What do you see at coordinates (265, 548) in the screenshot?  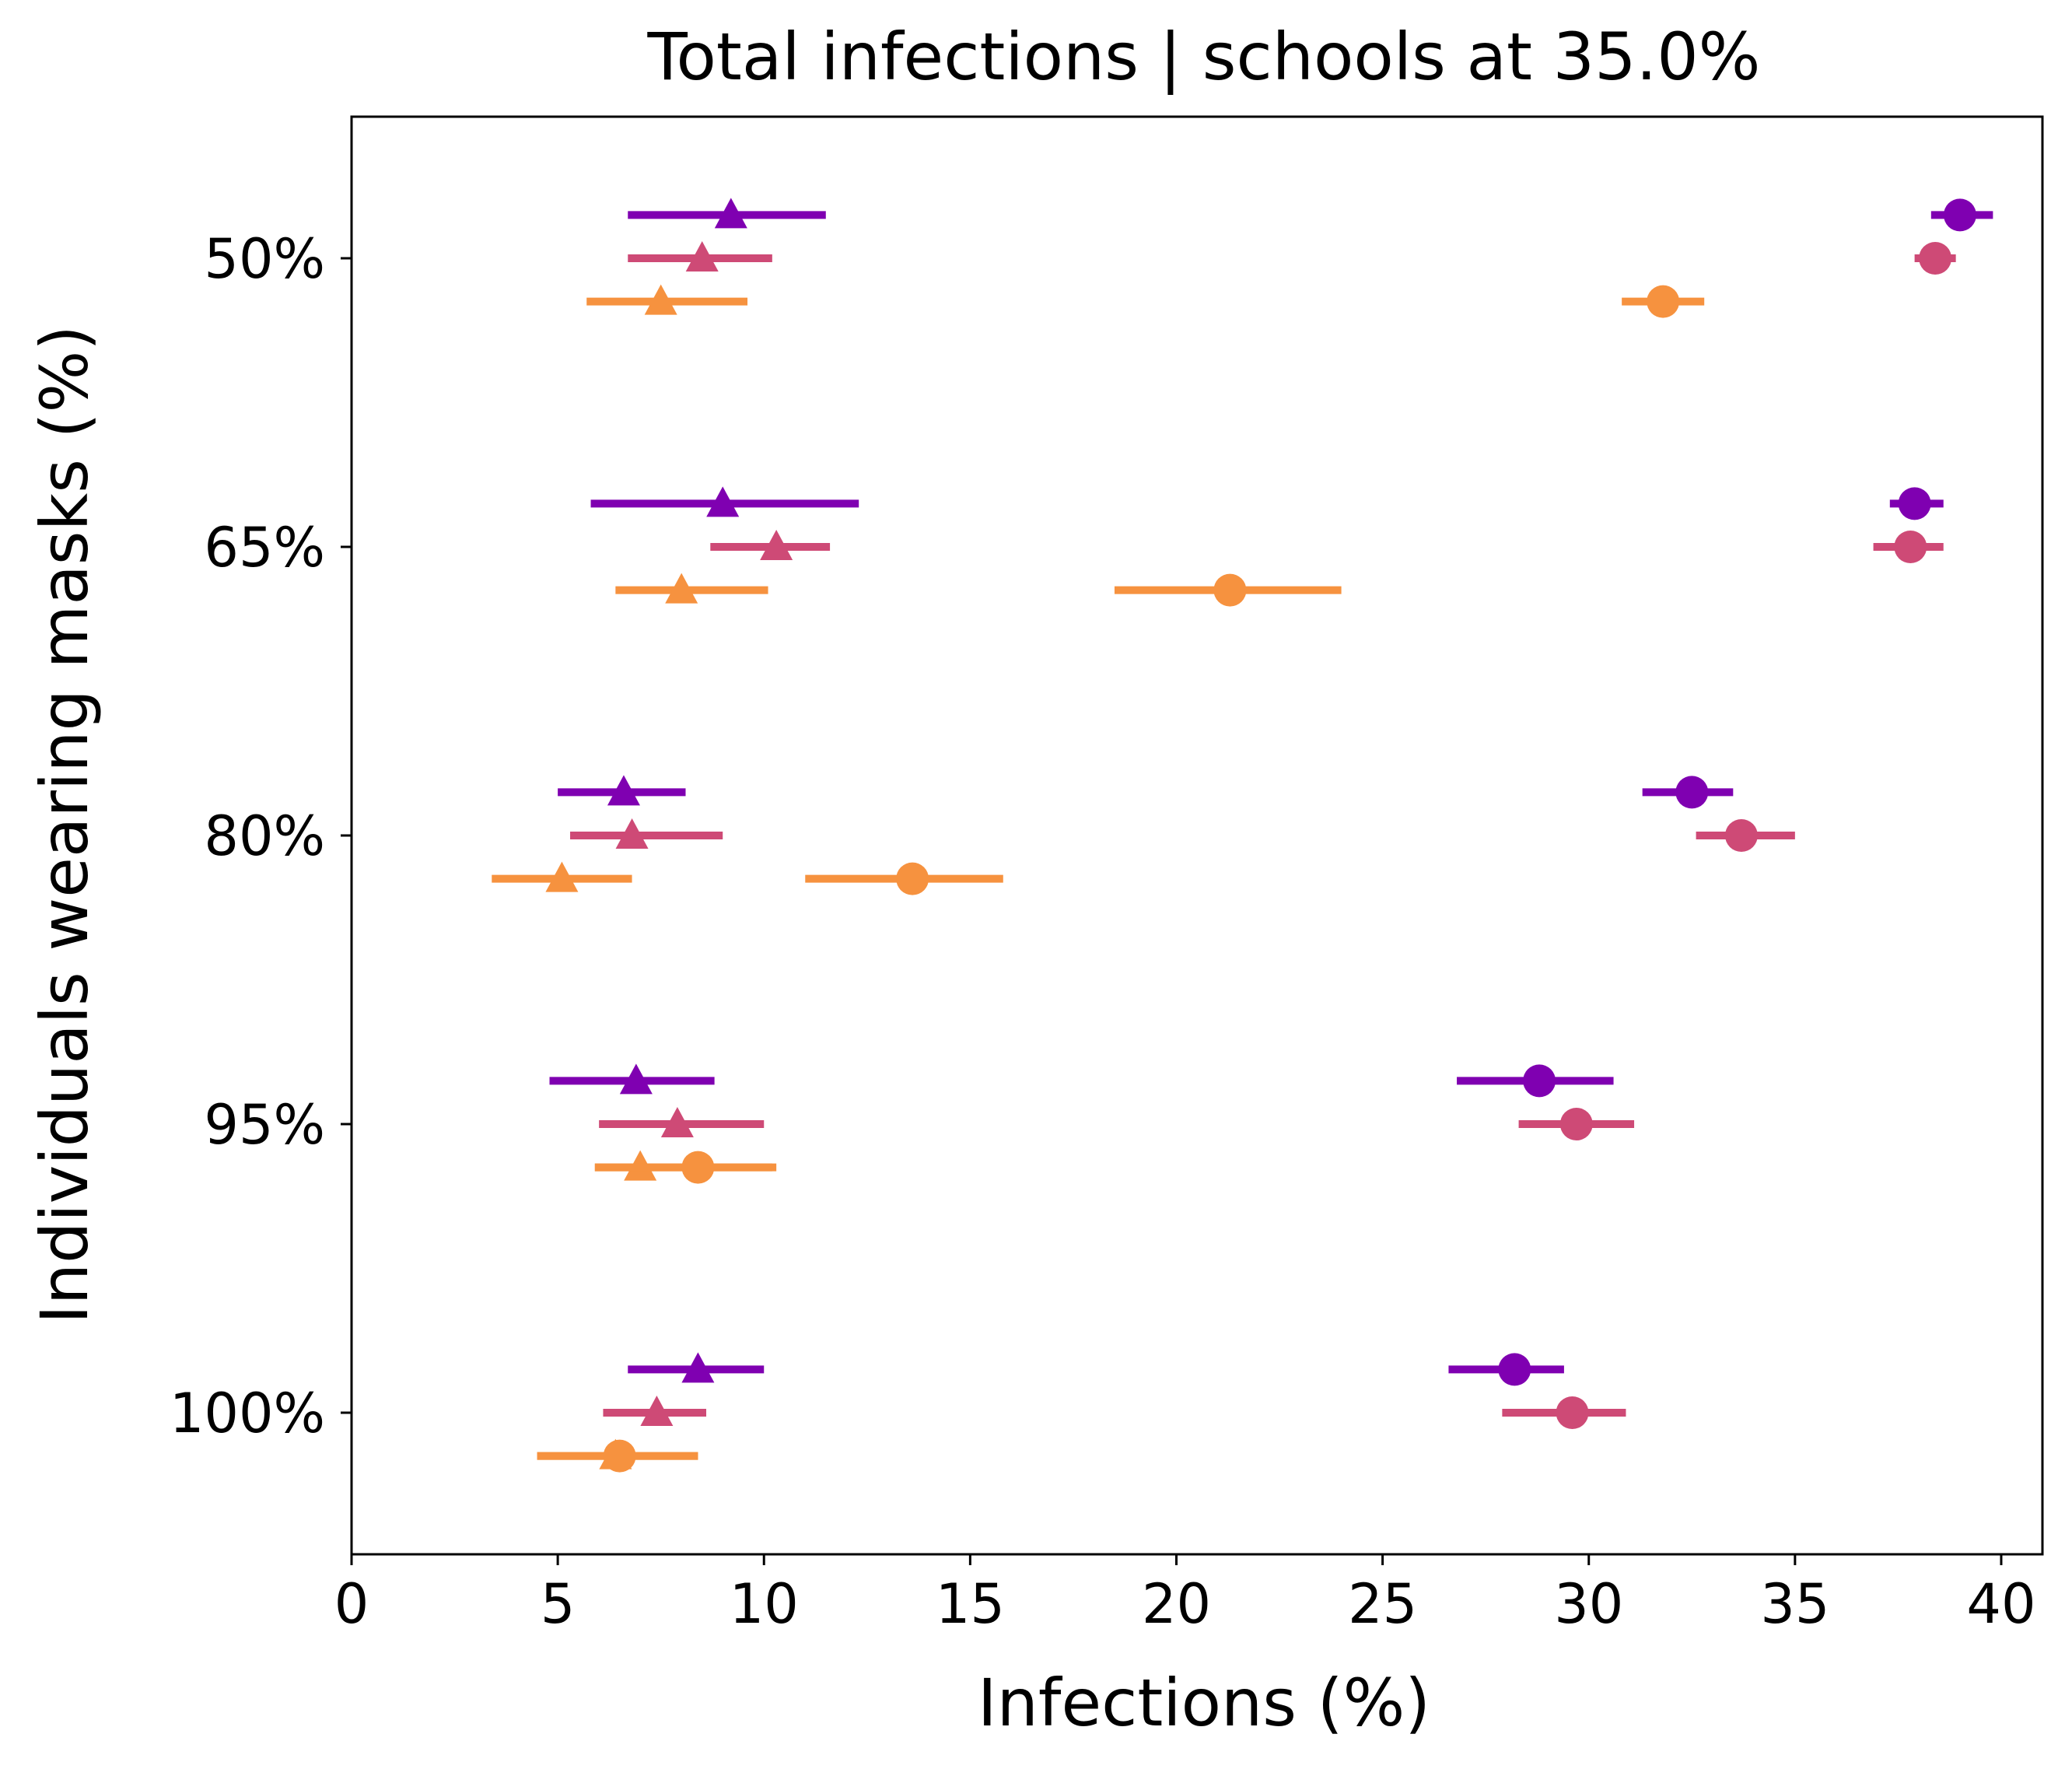 I see `y-tick-label: 65%` at bounding box center [265, 548].